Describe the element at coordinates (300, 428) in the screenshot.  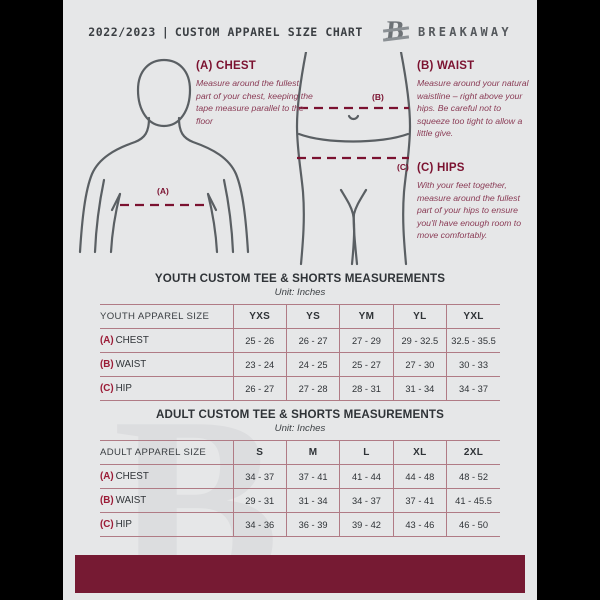
I see `adult-table-unit: Unit: Inches` at that location.